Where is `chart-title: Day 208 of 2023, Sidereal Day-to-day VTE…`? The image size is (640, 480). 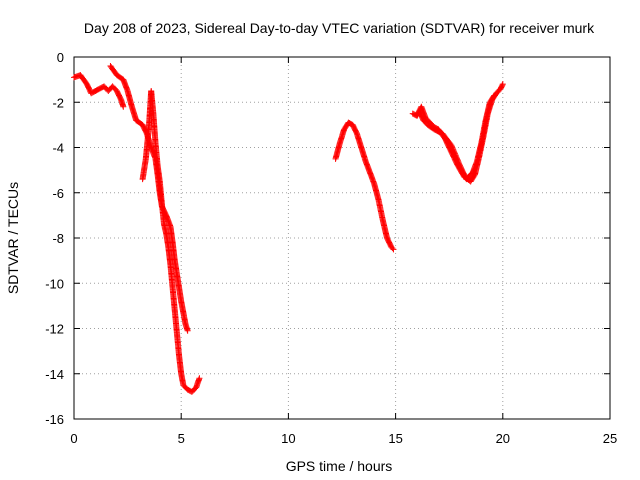
chart-title: Day 208 of 2023, Sidereal Day-to-day VTE… is located at coordinates (339, 28).